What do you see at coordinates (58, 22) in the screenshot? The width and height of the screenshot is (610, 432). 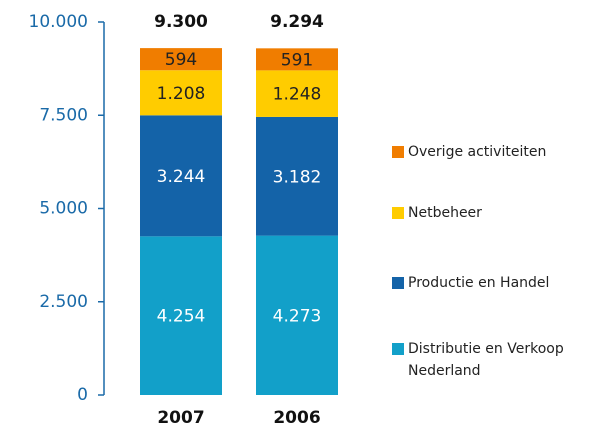 I see `y-tick-label: 10.000` at bounding box center [58, 22].